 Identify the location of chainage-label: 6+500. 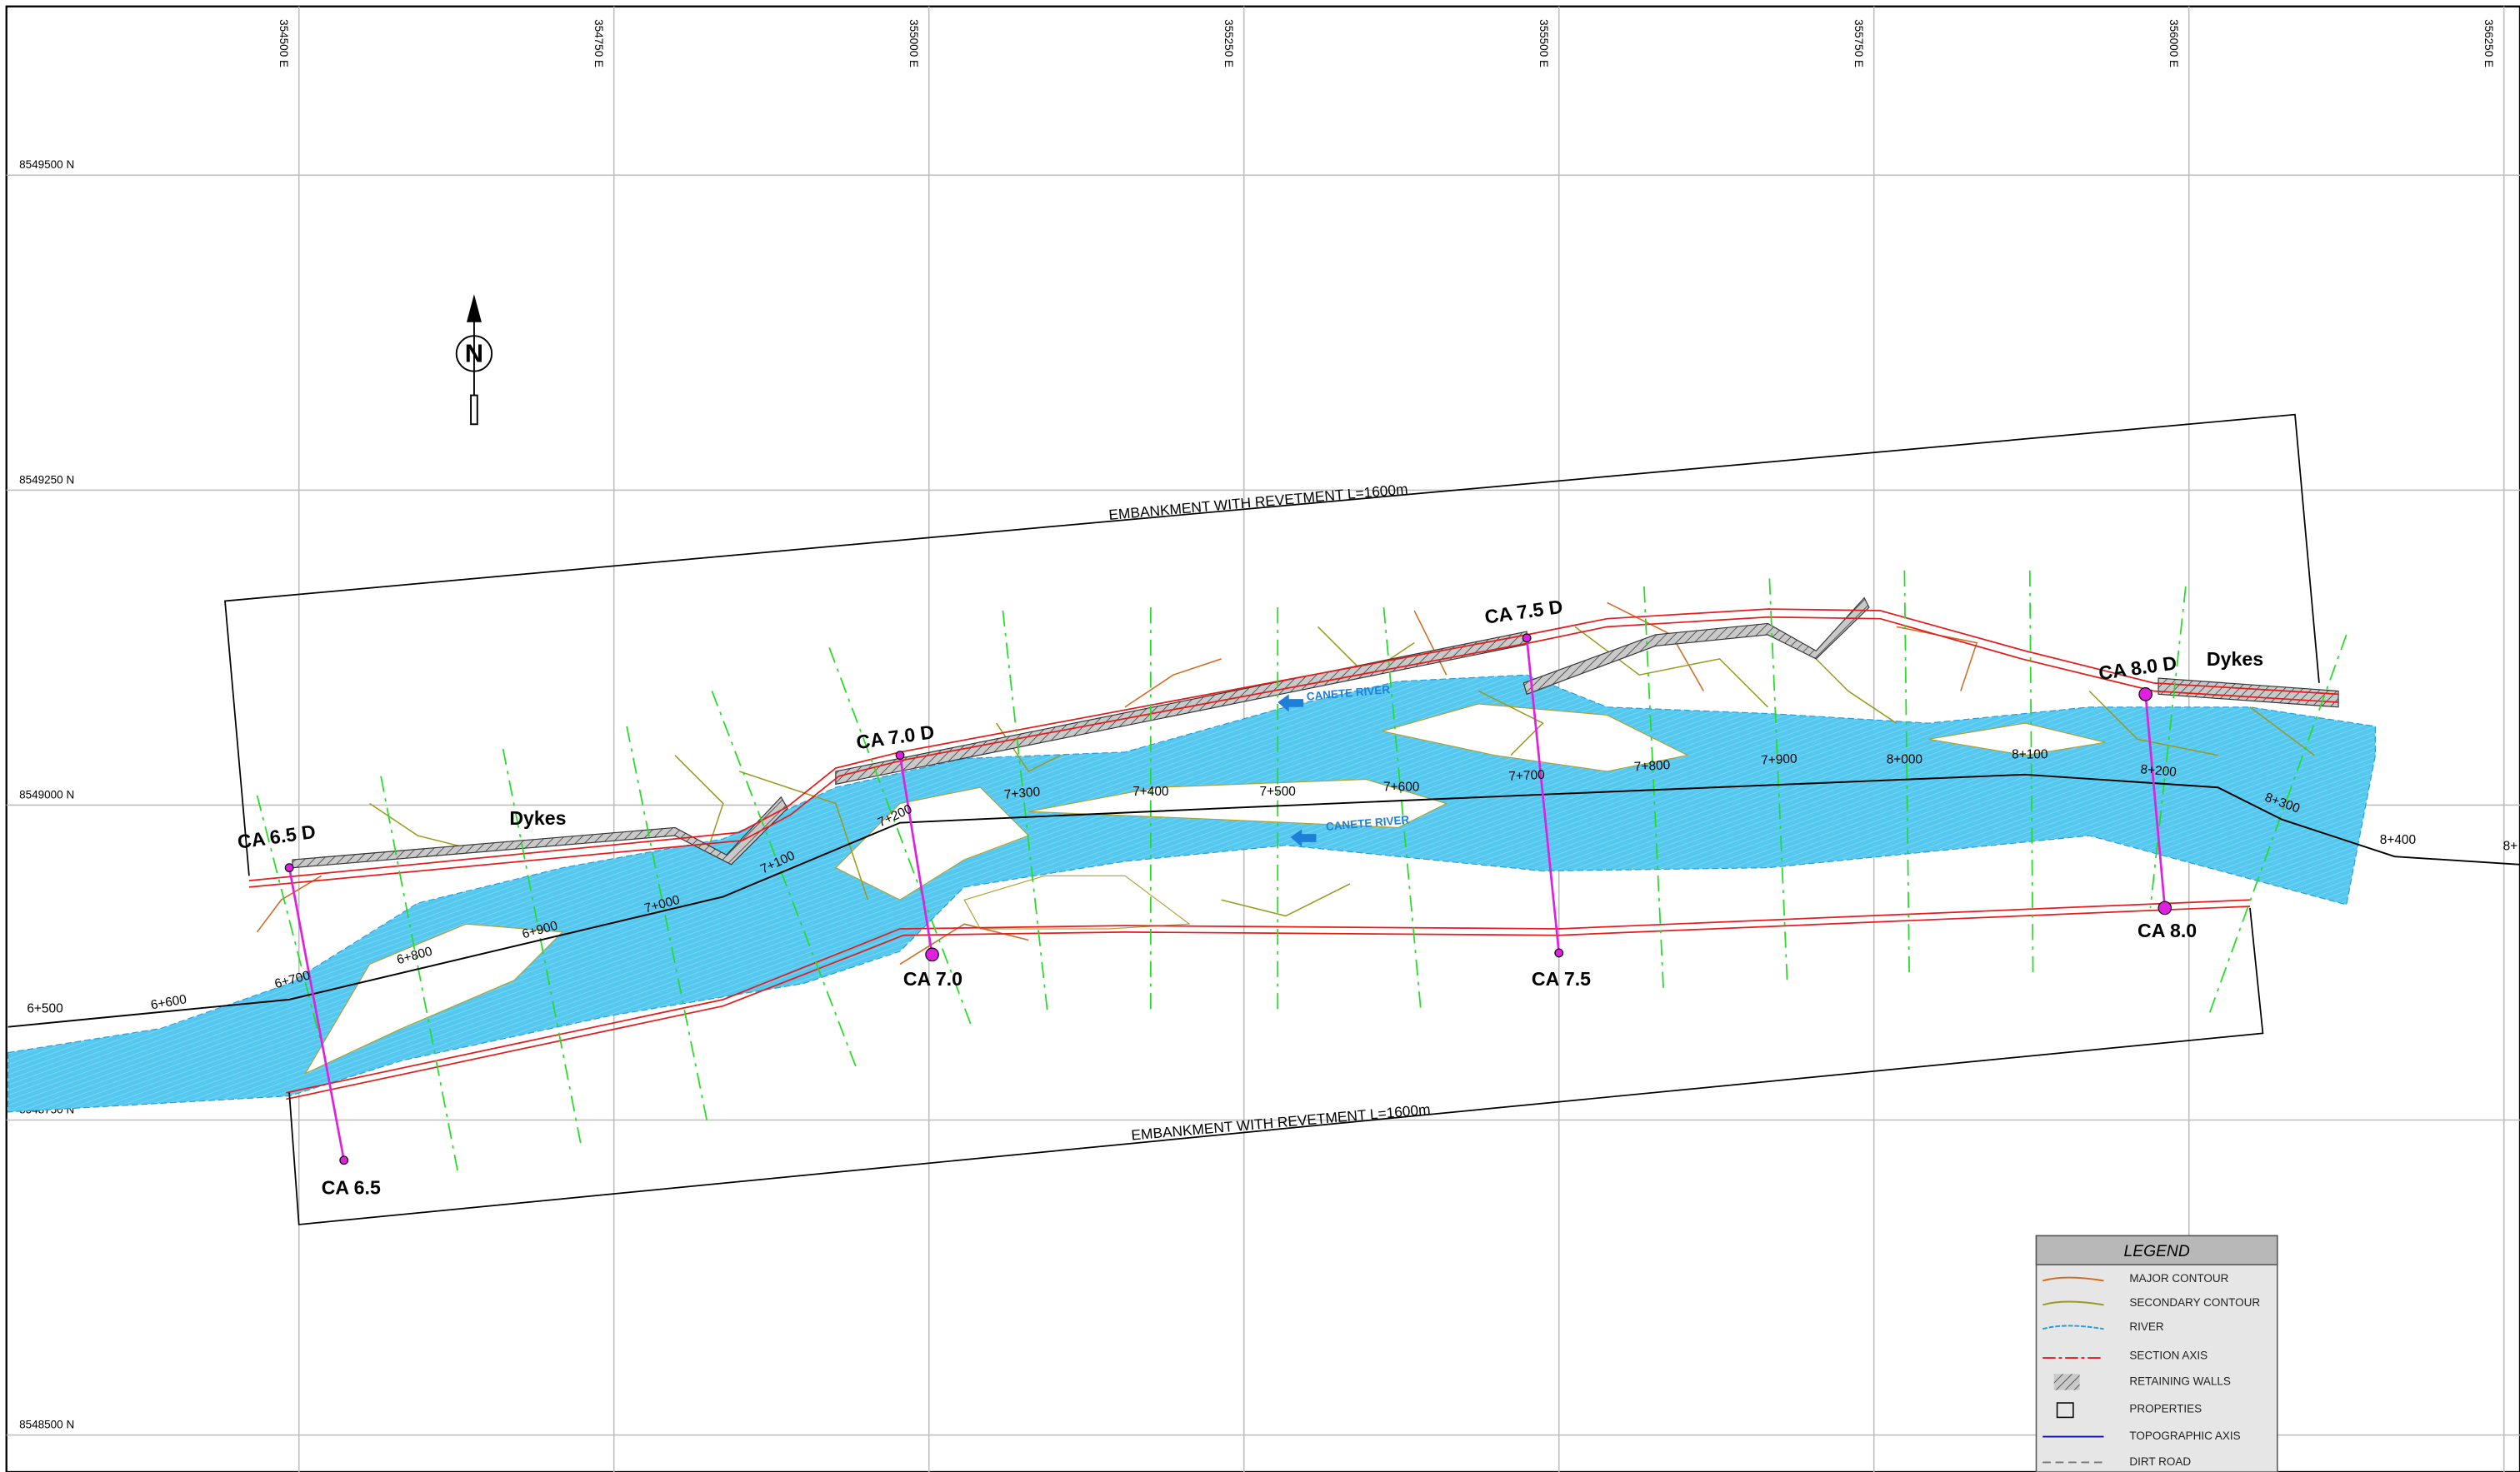
(44, 1009).